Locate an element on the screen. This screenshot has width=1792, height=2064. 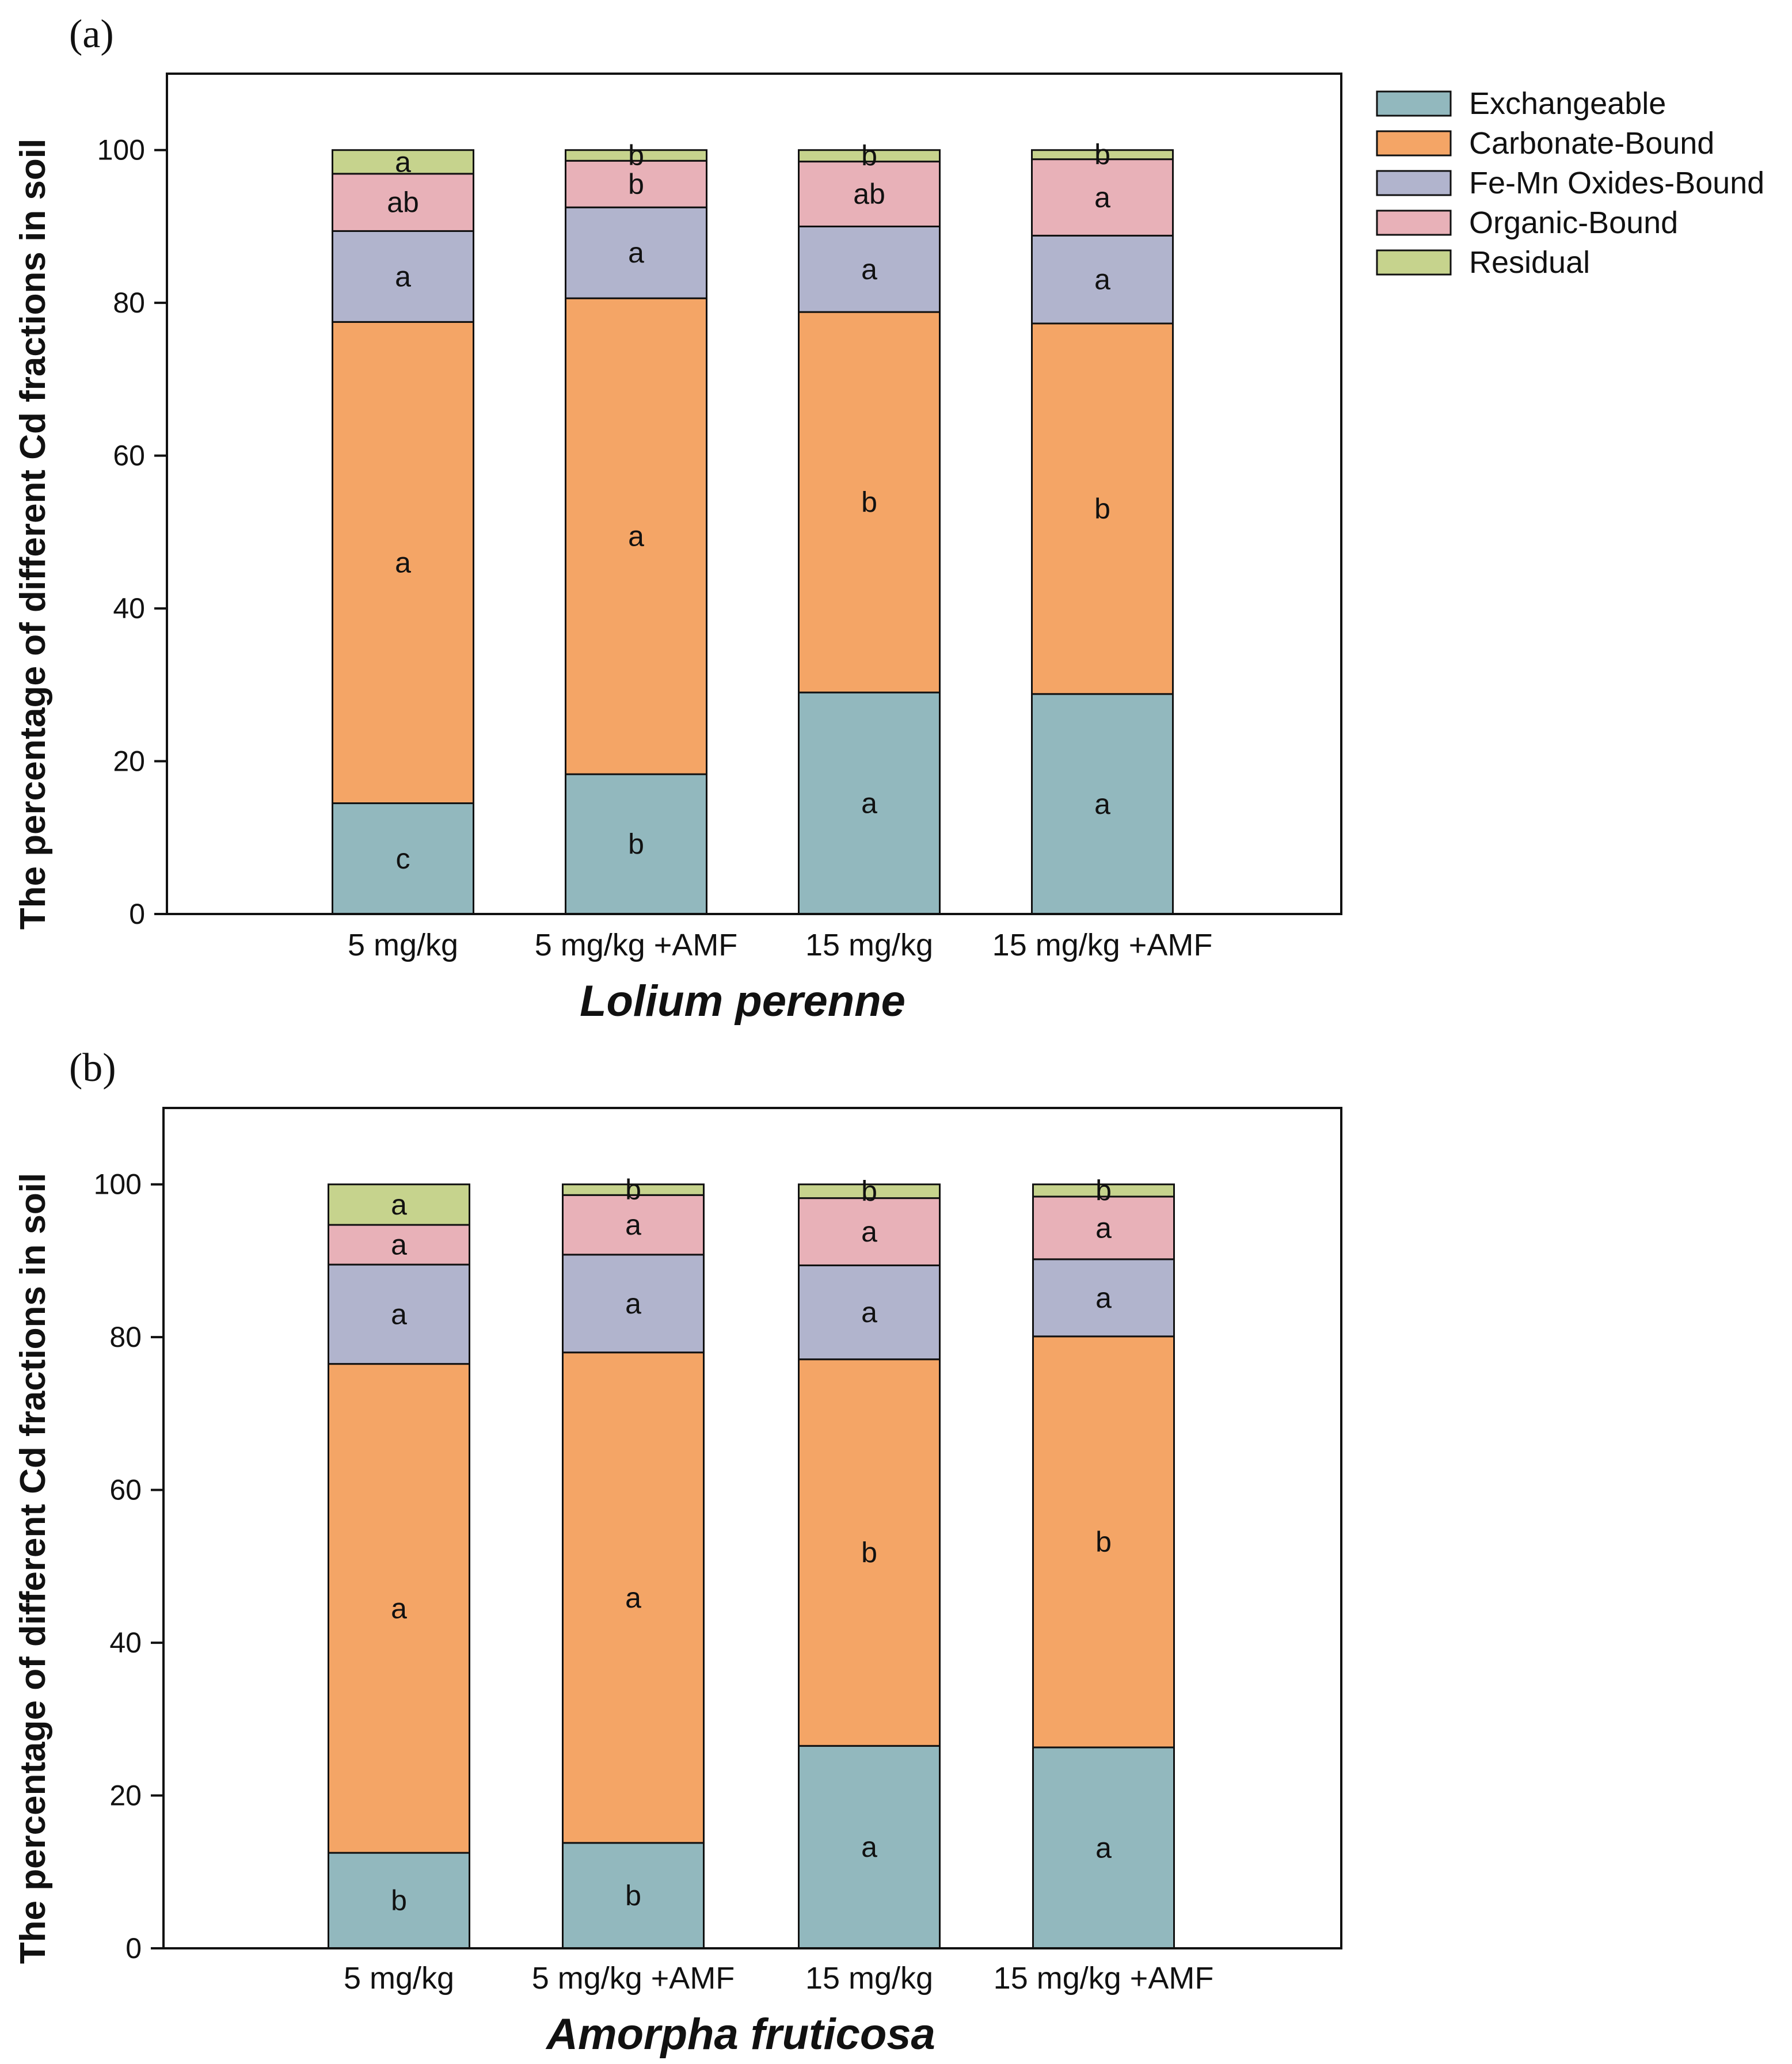
panel-label: (b) is located at coordinates (92, 1068).